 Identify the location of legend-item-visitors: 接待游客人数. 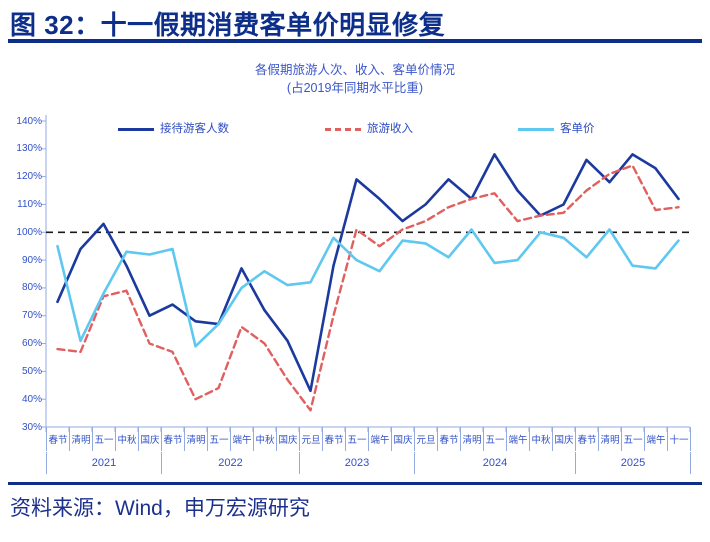
(173, 129).